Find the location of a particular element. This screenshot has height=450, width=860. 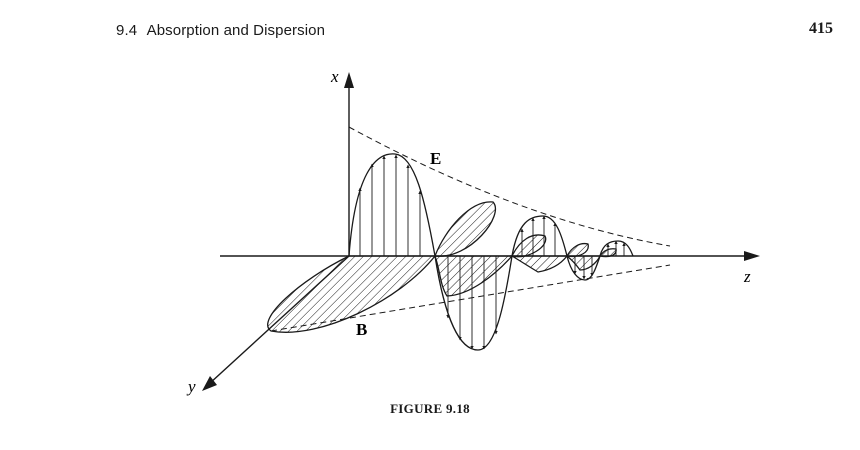

e-field-wave is located at coordinates (491, 252).